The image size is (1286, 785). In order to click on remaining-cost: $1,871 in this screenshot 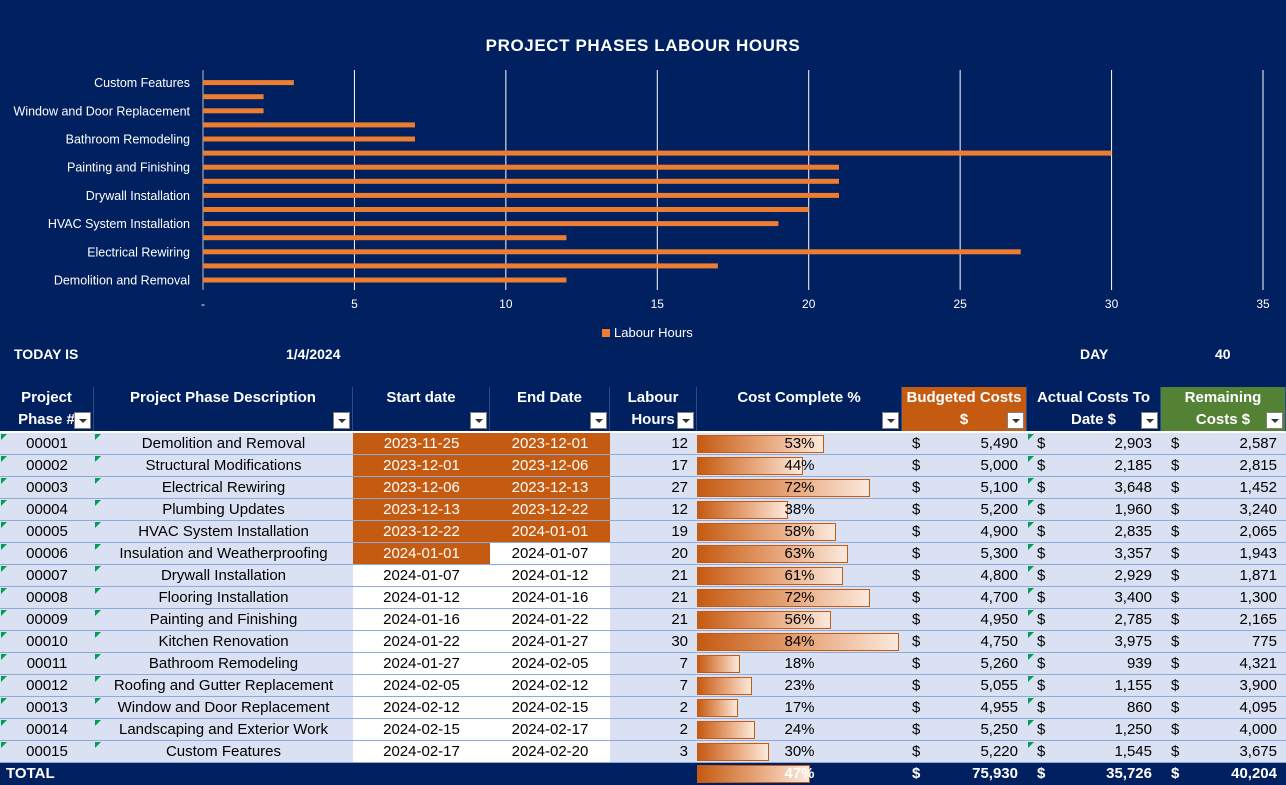, I will do `click(1223, 576)`.